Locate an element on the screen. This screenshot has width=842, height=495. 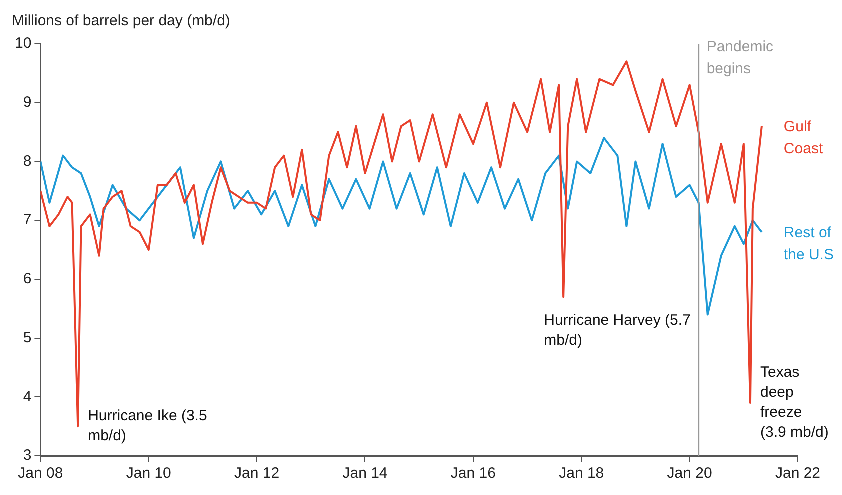
x-tick-label: Jan 20 is located at coordinates (689, 473).